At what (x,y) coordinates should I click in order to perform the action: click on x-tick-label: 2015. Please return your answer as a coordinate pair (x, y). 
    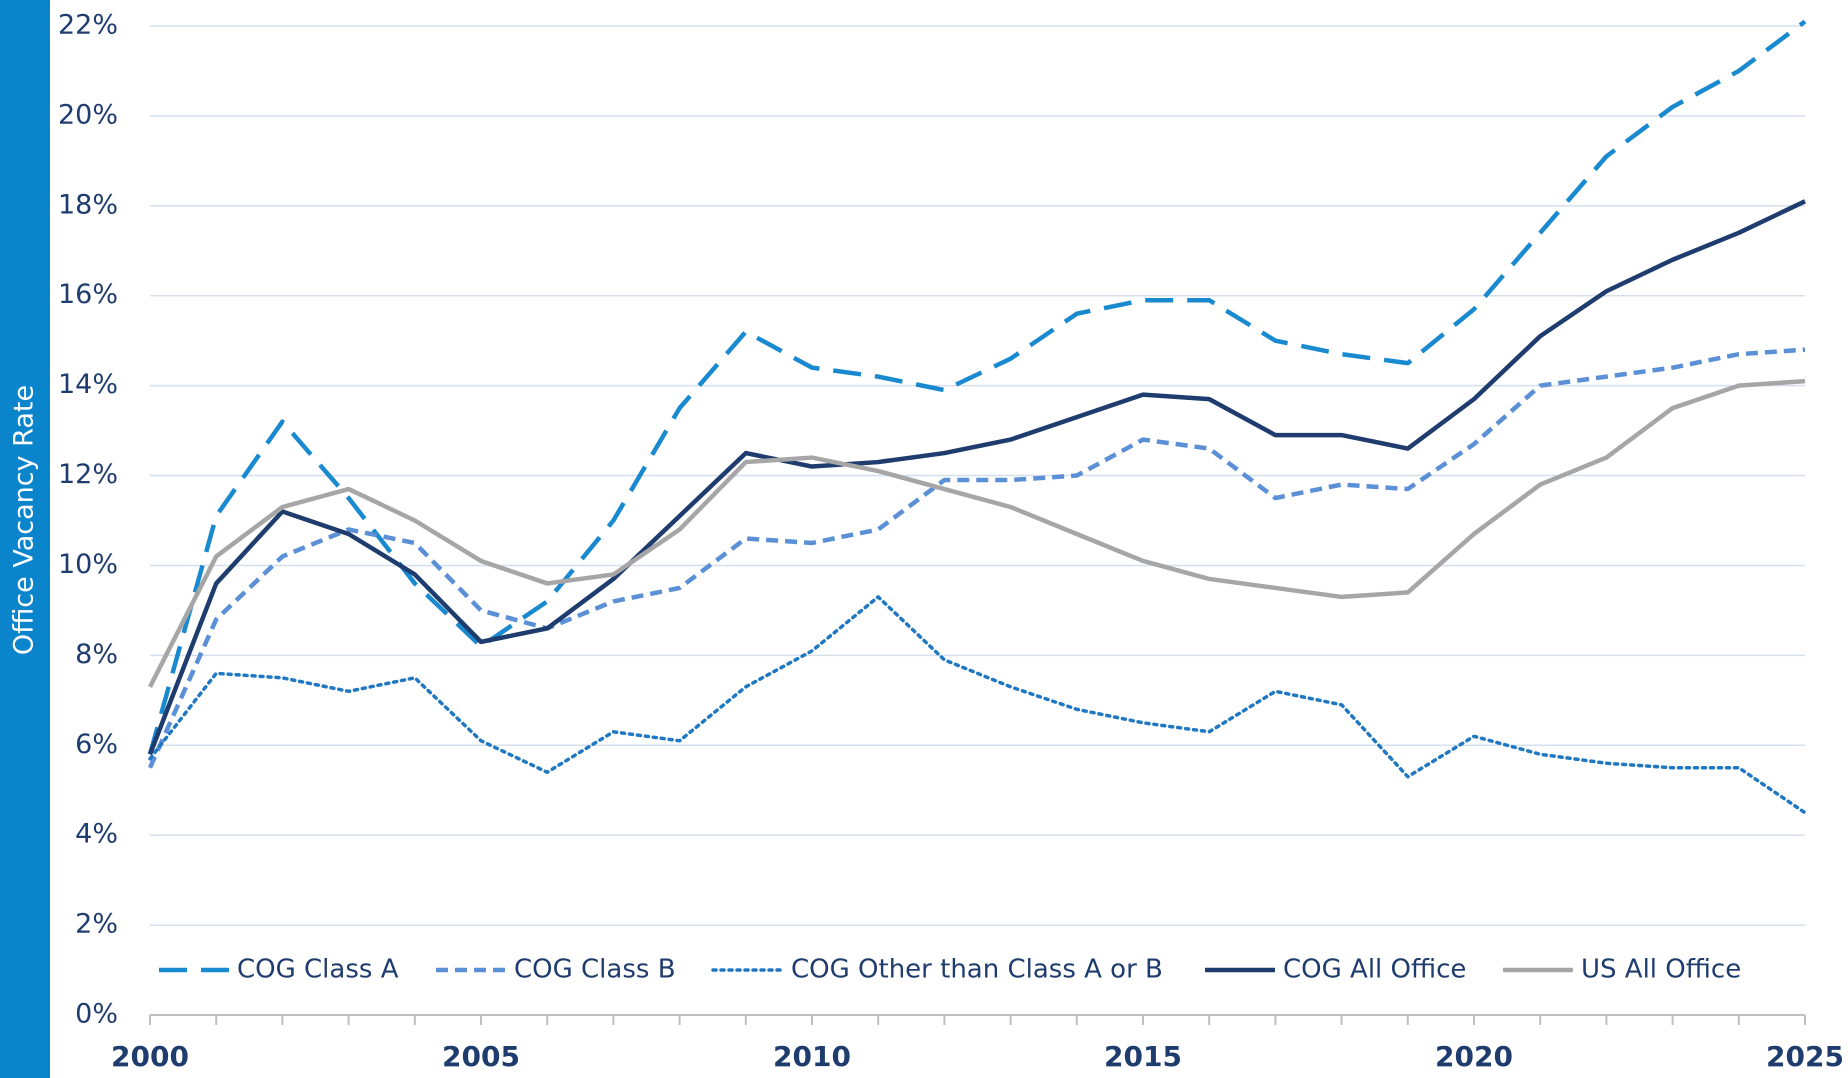
    Looking at the image, I should click on (1143, 1056).